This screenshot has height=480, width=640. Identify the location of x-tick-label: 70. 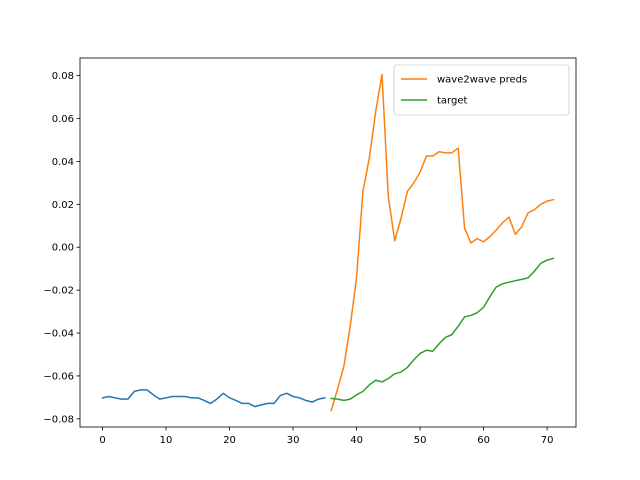
(547, 440).